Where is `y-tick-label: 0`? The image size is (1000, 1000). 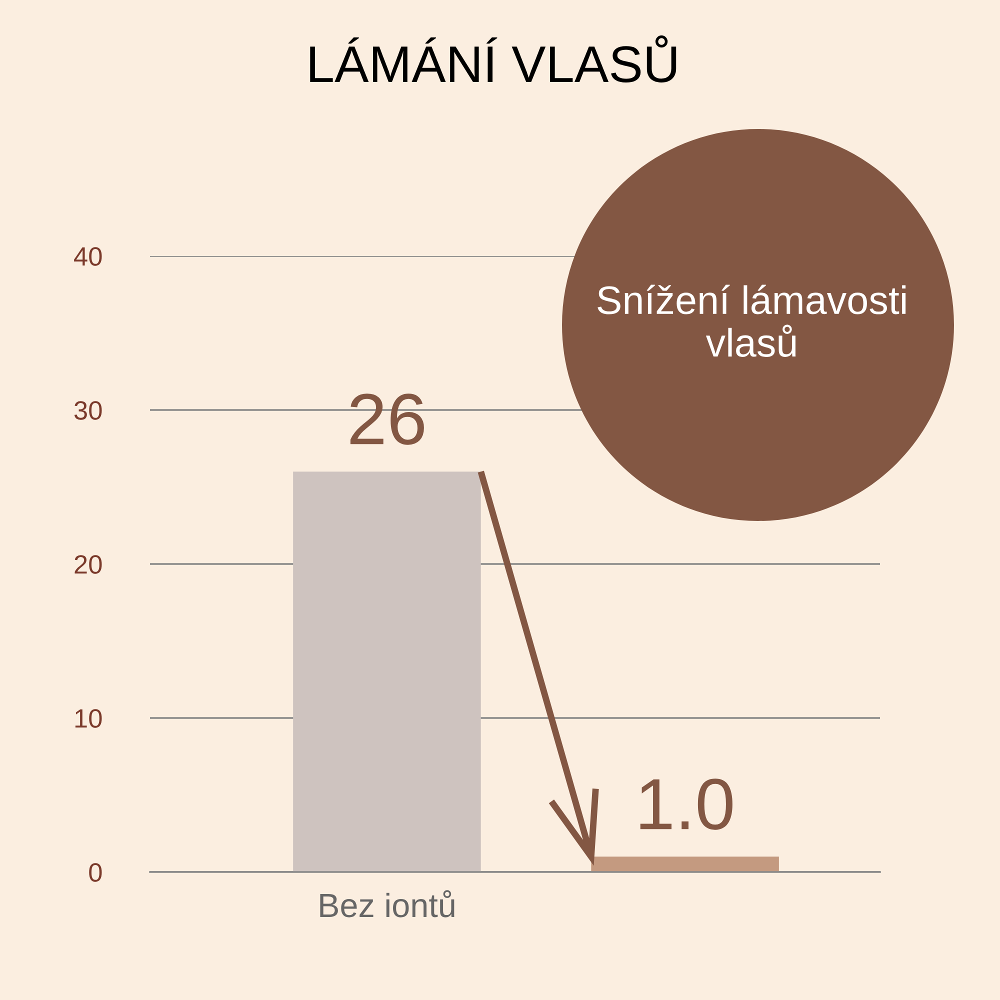 y-tick-label: 0 is located at coordinates (95, 872).